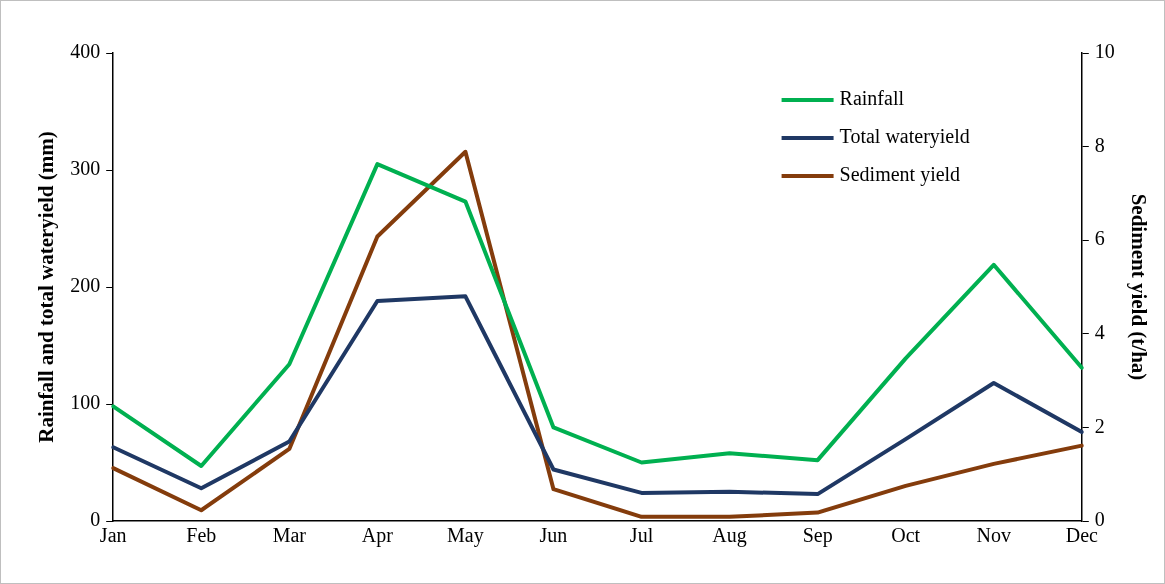 This screenshot has width=1165, height=584. I want to click on x-tick-label: Oct, so click(906, 535).